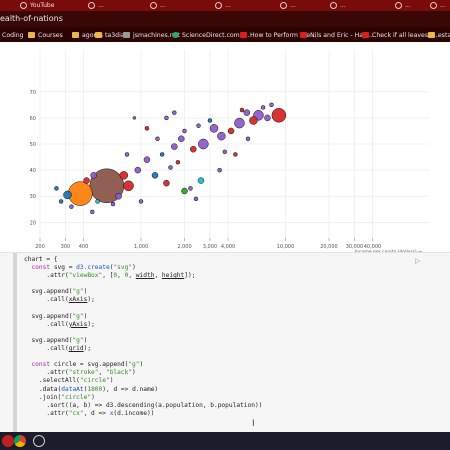 The height and width of the screenshot is (450, 450). I want to click on run-cell-button: ▷, so click(418, 261).